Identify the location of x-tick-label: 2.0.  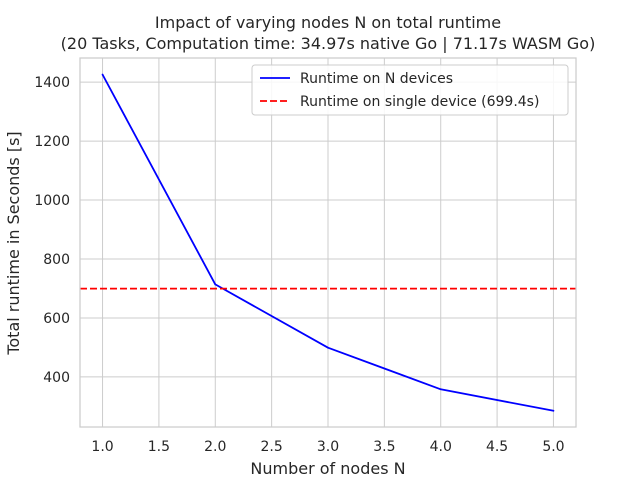
(215, 447).